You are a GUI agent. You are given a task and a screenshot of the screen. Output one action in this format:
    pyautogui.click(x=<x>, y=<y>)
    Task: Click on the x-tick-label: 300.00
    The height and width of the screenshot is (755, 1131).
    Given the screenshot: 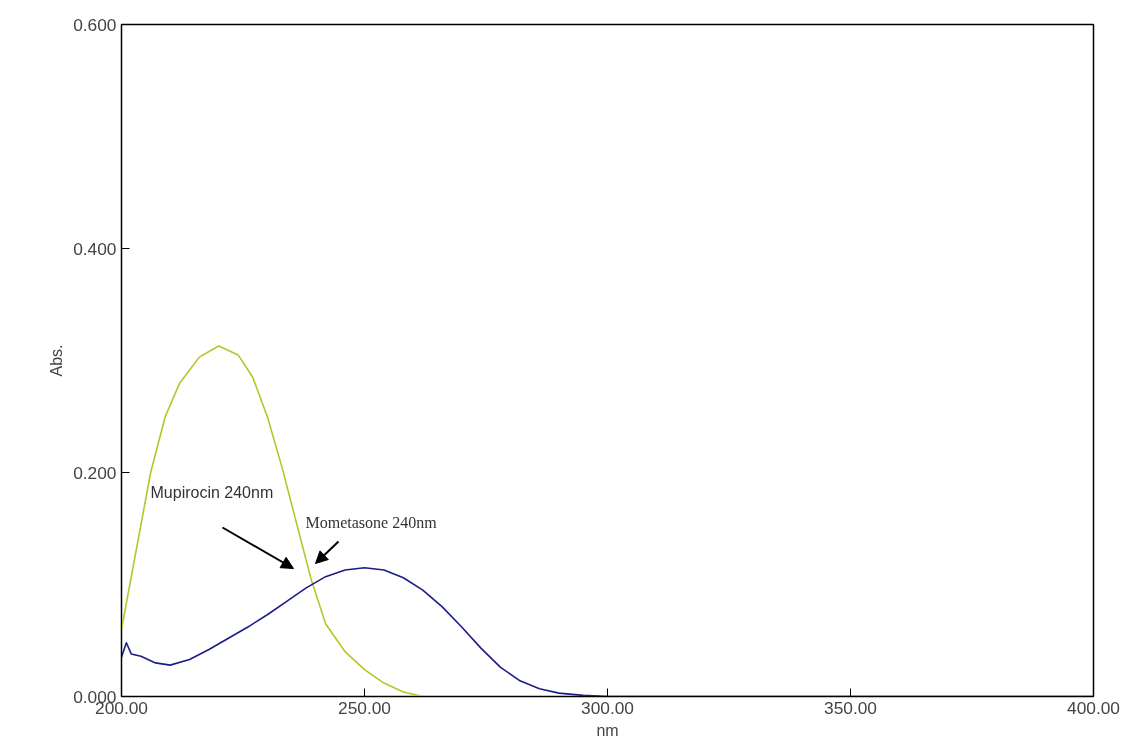 What is the action you would take?
    pyautogui.click(x=607, y=707)
    